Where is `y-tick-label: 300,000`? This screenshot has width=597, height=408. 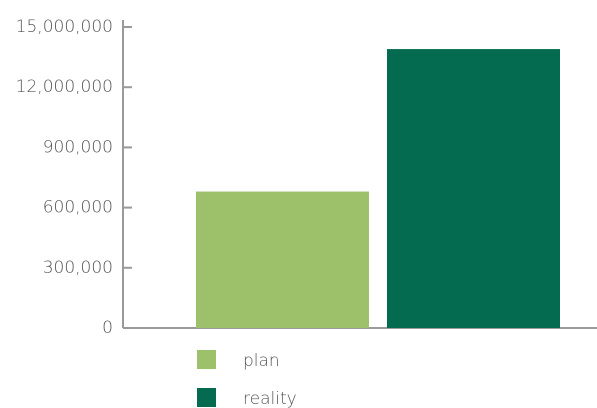
y-tick-label: 300,000 is located at coordinates (78, 268).